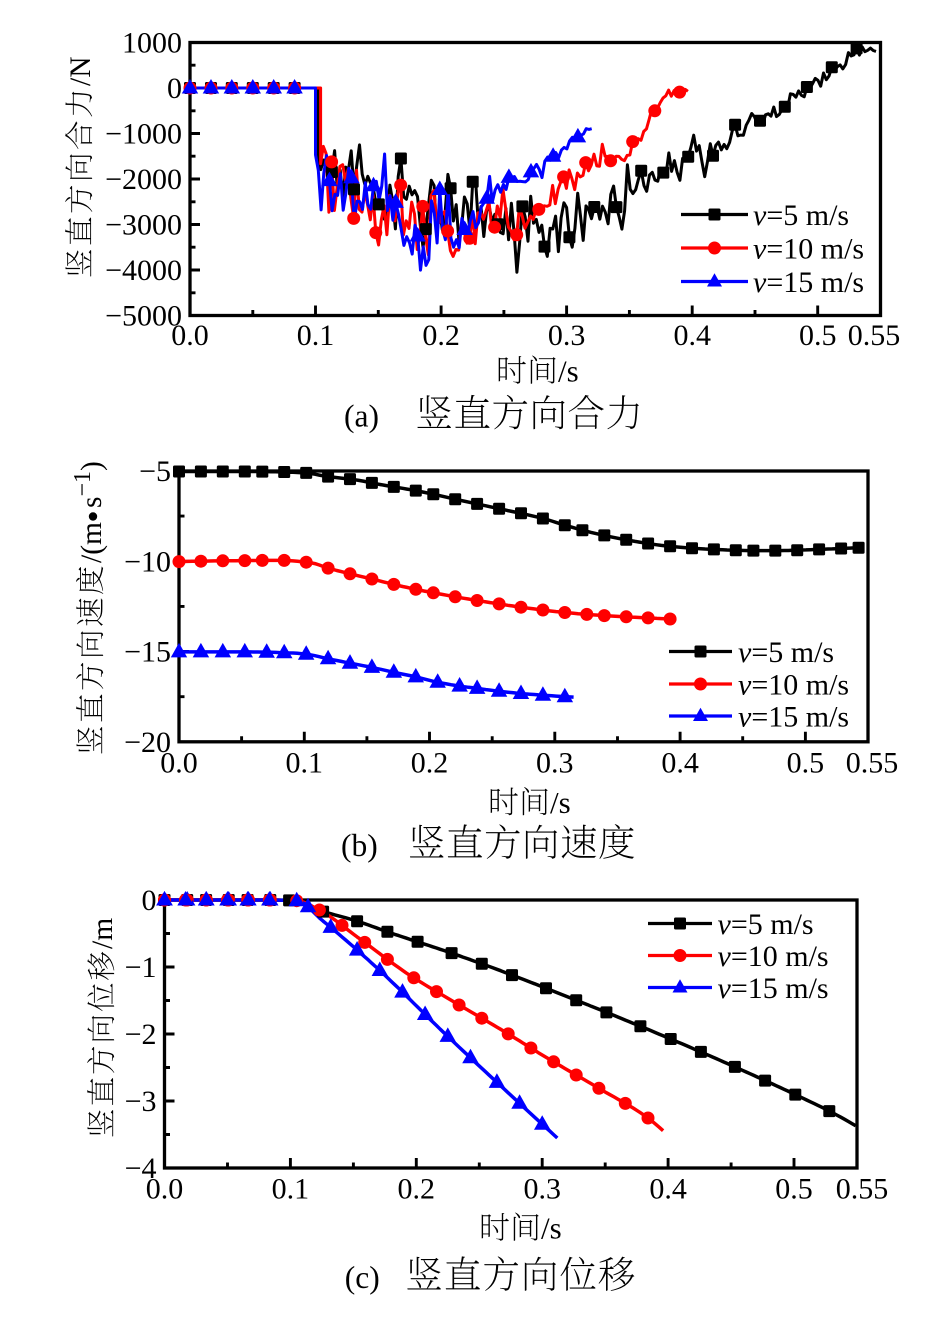 The image size is (933, 1317). Describe the element at coordinates (361, 416) in the screenshot. I see `svg-text: (a)` at that location.